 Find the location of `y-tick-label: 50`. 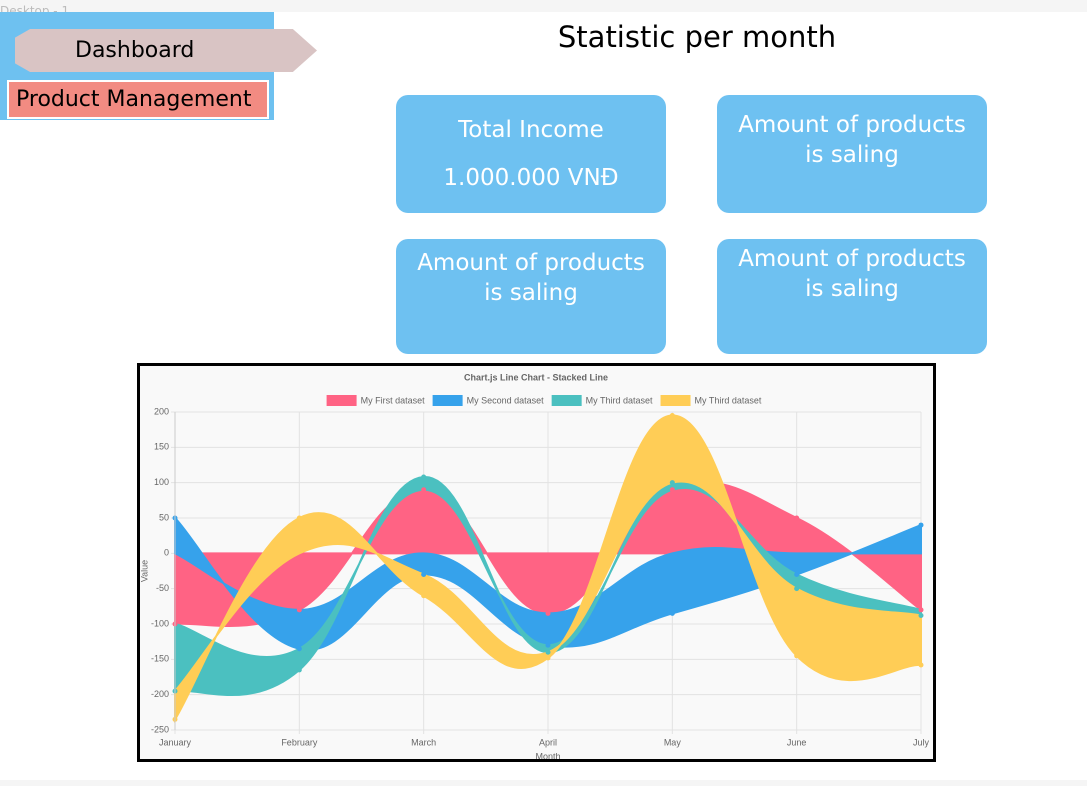

y-tick-label: 50 is located at coordinates (164, 517).